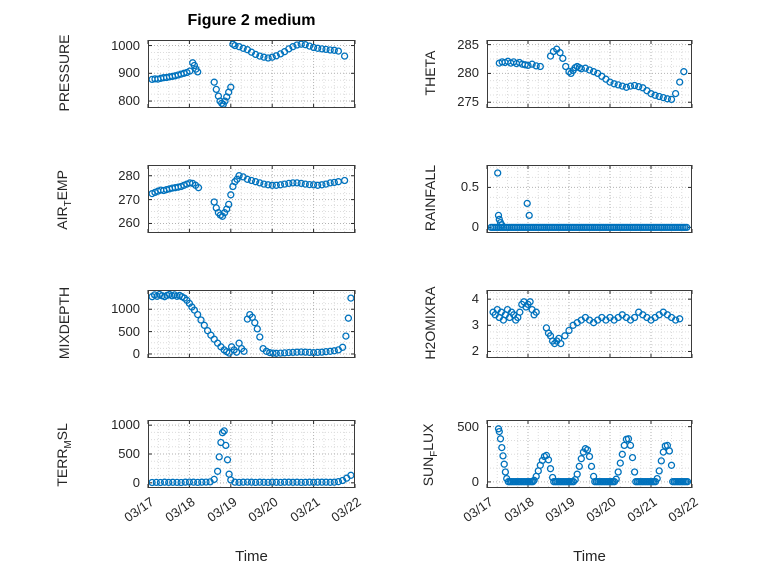 The height and width of the screenshot is (583, 778). Describe the element at coordinates (601, 509) in the screenshot. I see `xtick-label-1-3: 03/20` at that location.